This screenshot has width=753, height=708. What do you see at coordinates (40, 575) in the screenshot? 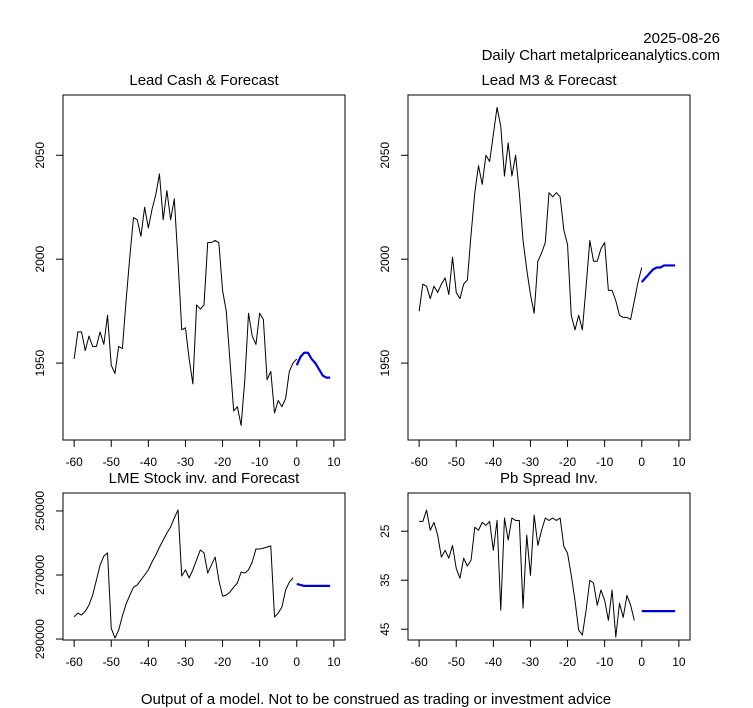
I see `y-tick-label: 270000` at bounding box center [40, 575].